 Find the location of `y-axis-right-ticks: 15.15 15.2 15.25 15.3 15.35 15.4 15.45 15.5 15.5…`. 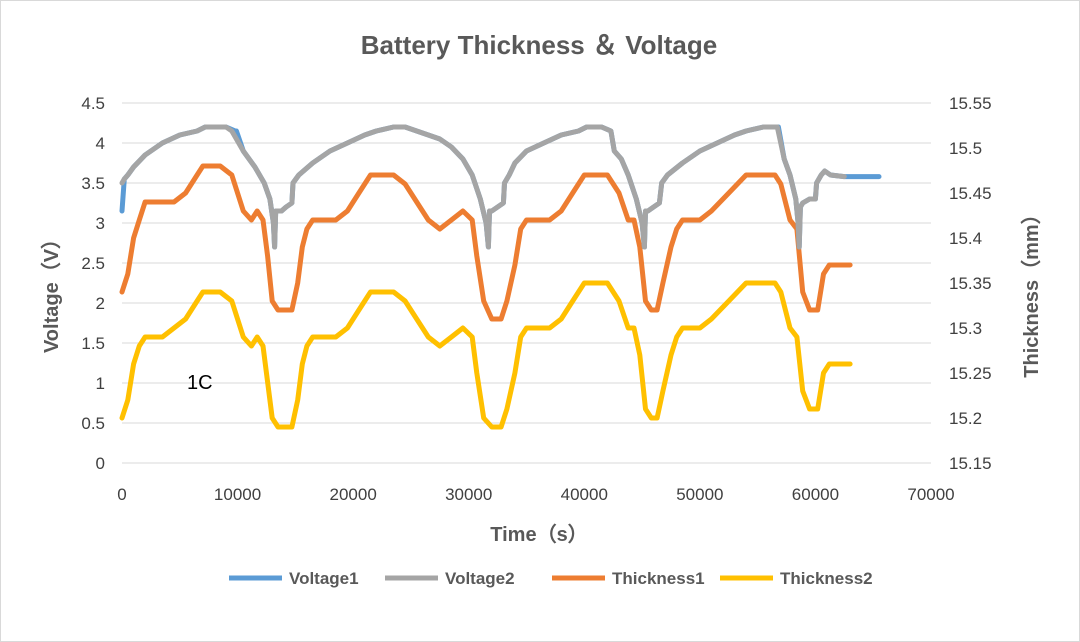

y-axis-right-ticks: 15.15 15.2 15.25 15.3 15.35 15.4 15.45 15.5 15.5… is located at coordinates (970, 283).